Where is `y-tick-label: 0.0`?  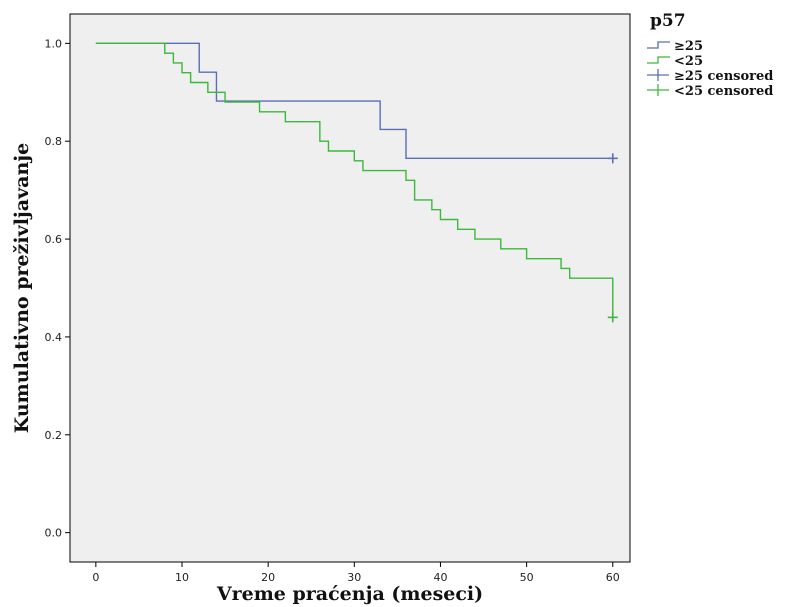 y-tick-label: 0.0 is located at coordinates (54, 533).